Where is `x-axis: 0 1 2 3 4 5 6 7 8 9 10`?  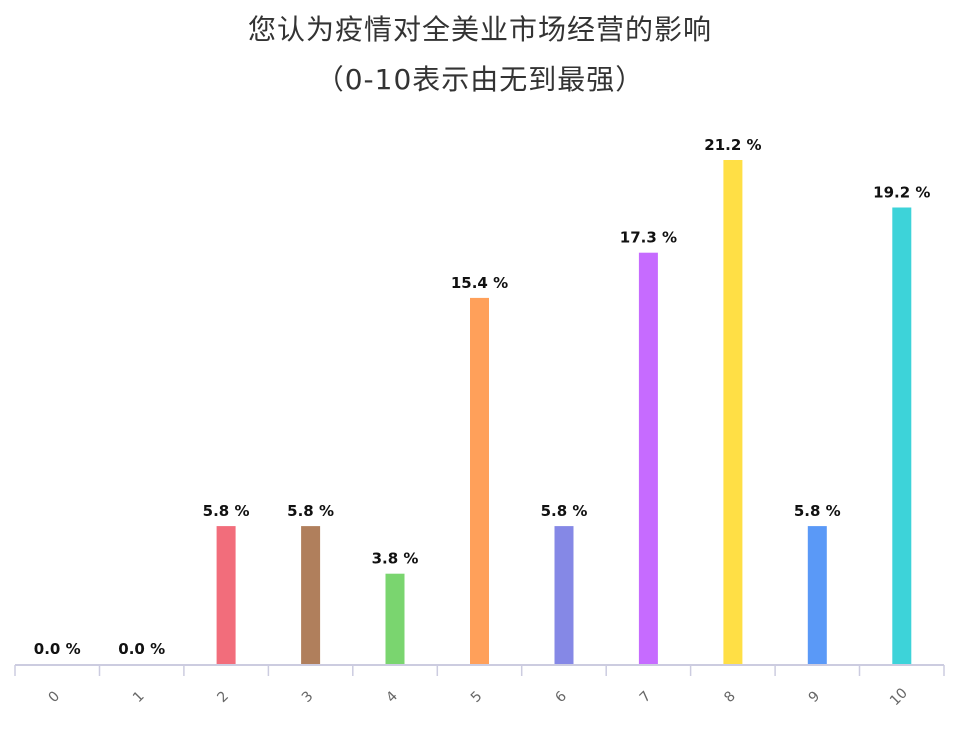 x-axis: 0 1 2 3 4 5 6 7 8 9 10 is located at coordinates (479, 686).